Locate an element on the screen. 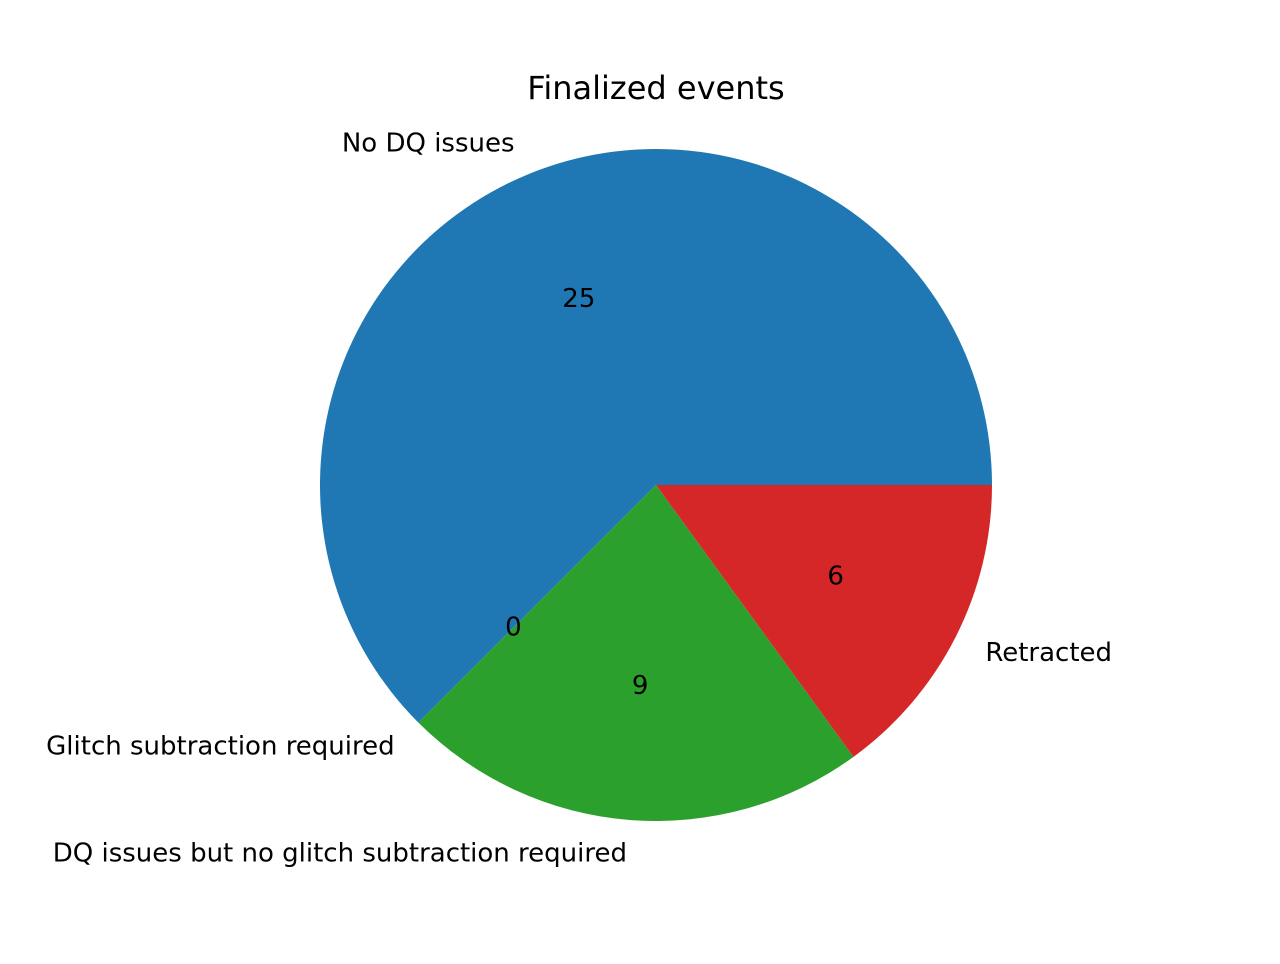 The image size is (1280, 964). slice-label-glitch-subtraction-required: Glitch subtraction required is located at coordinates (220, 746).